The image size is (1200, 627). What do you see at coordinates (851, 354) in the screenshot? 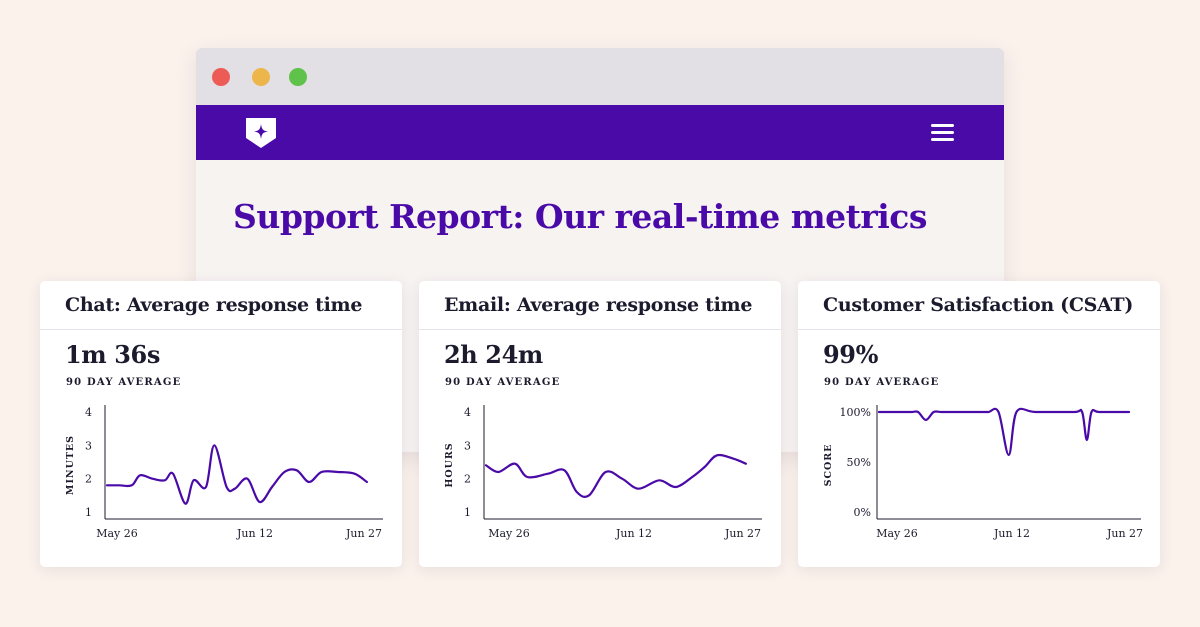
I see `metric-value: 99%` at bounding box center [851, 354].